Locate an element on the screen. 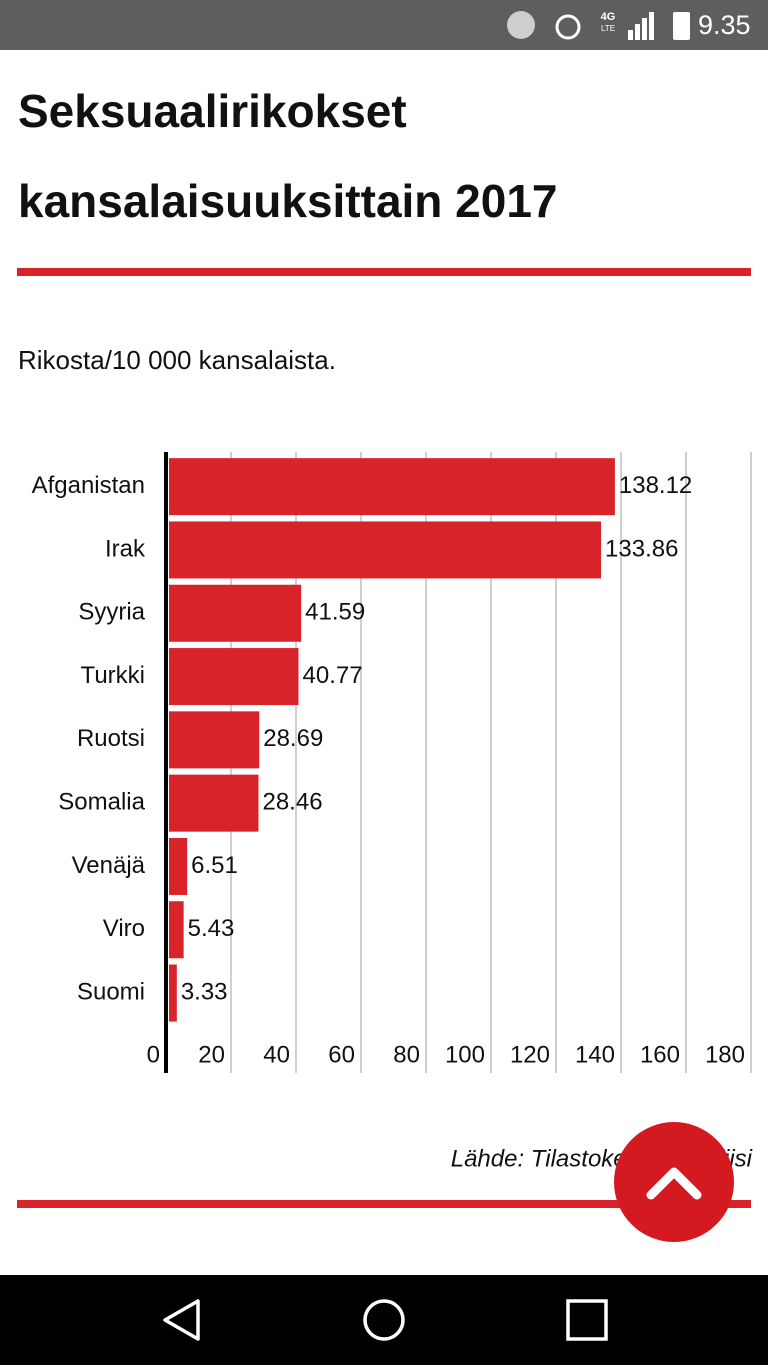  chevron-up-icon is located at coordinates (674, 1183).